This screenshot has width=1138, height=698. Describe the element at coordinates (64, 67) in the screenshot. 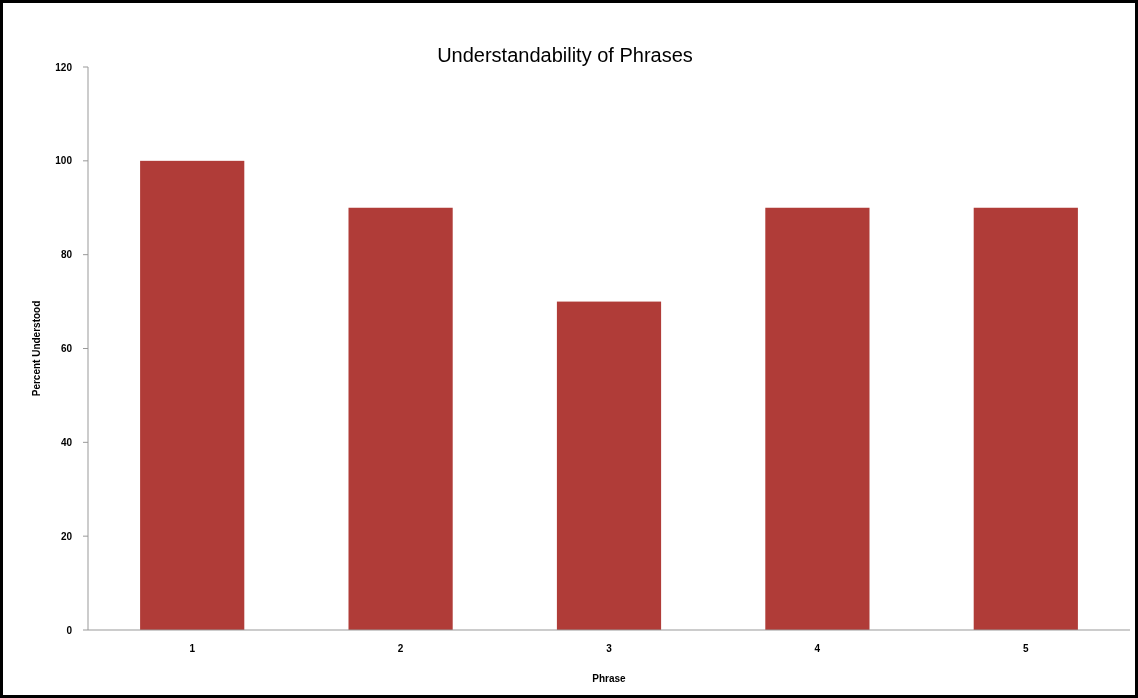

I see `y-tick-label: 120` at that location.